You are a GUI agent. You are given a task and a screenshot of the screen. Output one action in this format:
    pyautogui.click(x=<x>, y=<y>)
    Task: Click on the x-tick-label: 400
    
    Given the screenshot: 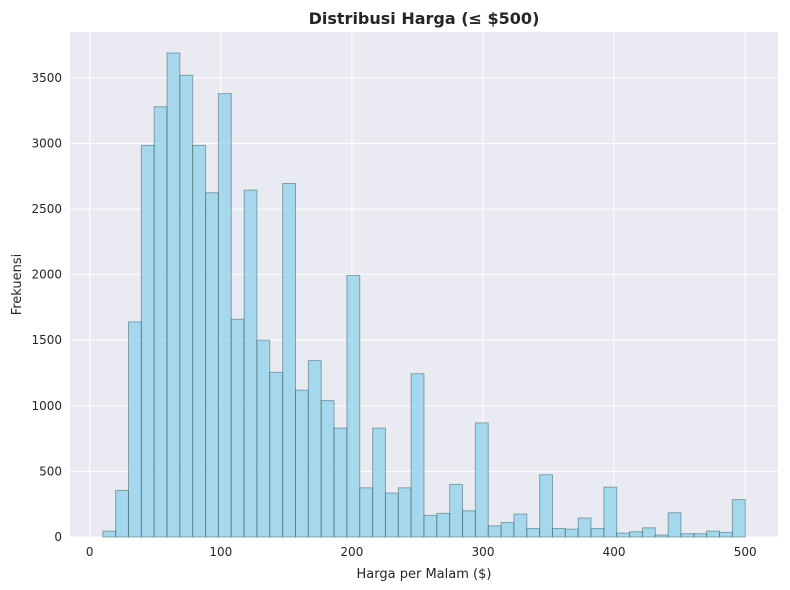 What is the action you would take?
    pyautogui.click(x=614, y=552)
    